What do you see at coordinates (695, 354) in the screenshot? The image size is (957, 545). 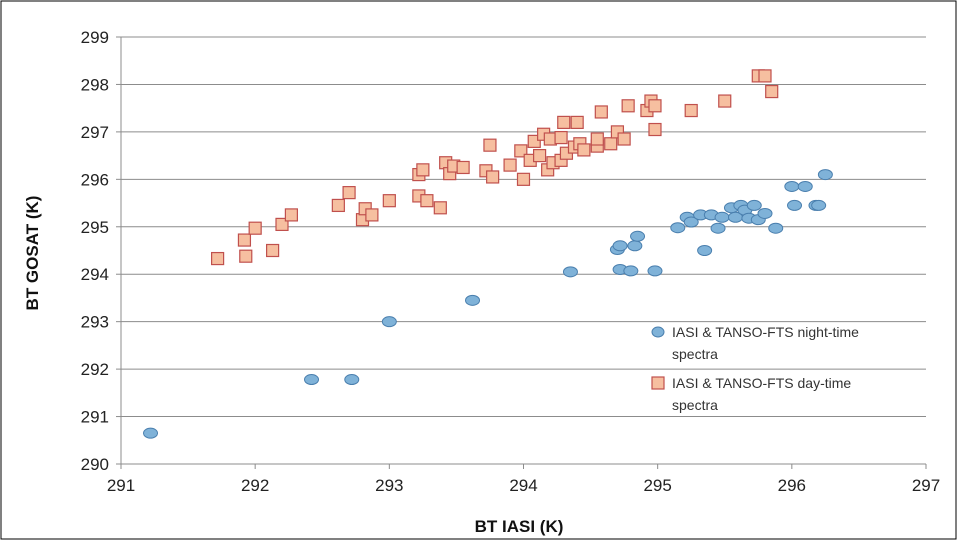 I see `legend-night-label: spectra` at bounding box center [695, 354].